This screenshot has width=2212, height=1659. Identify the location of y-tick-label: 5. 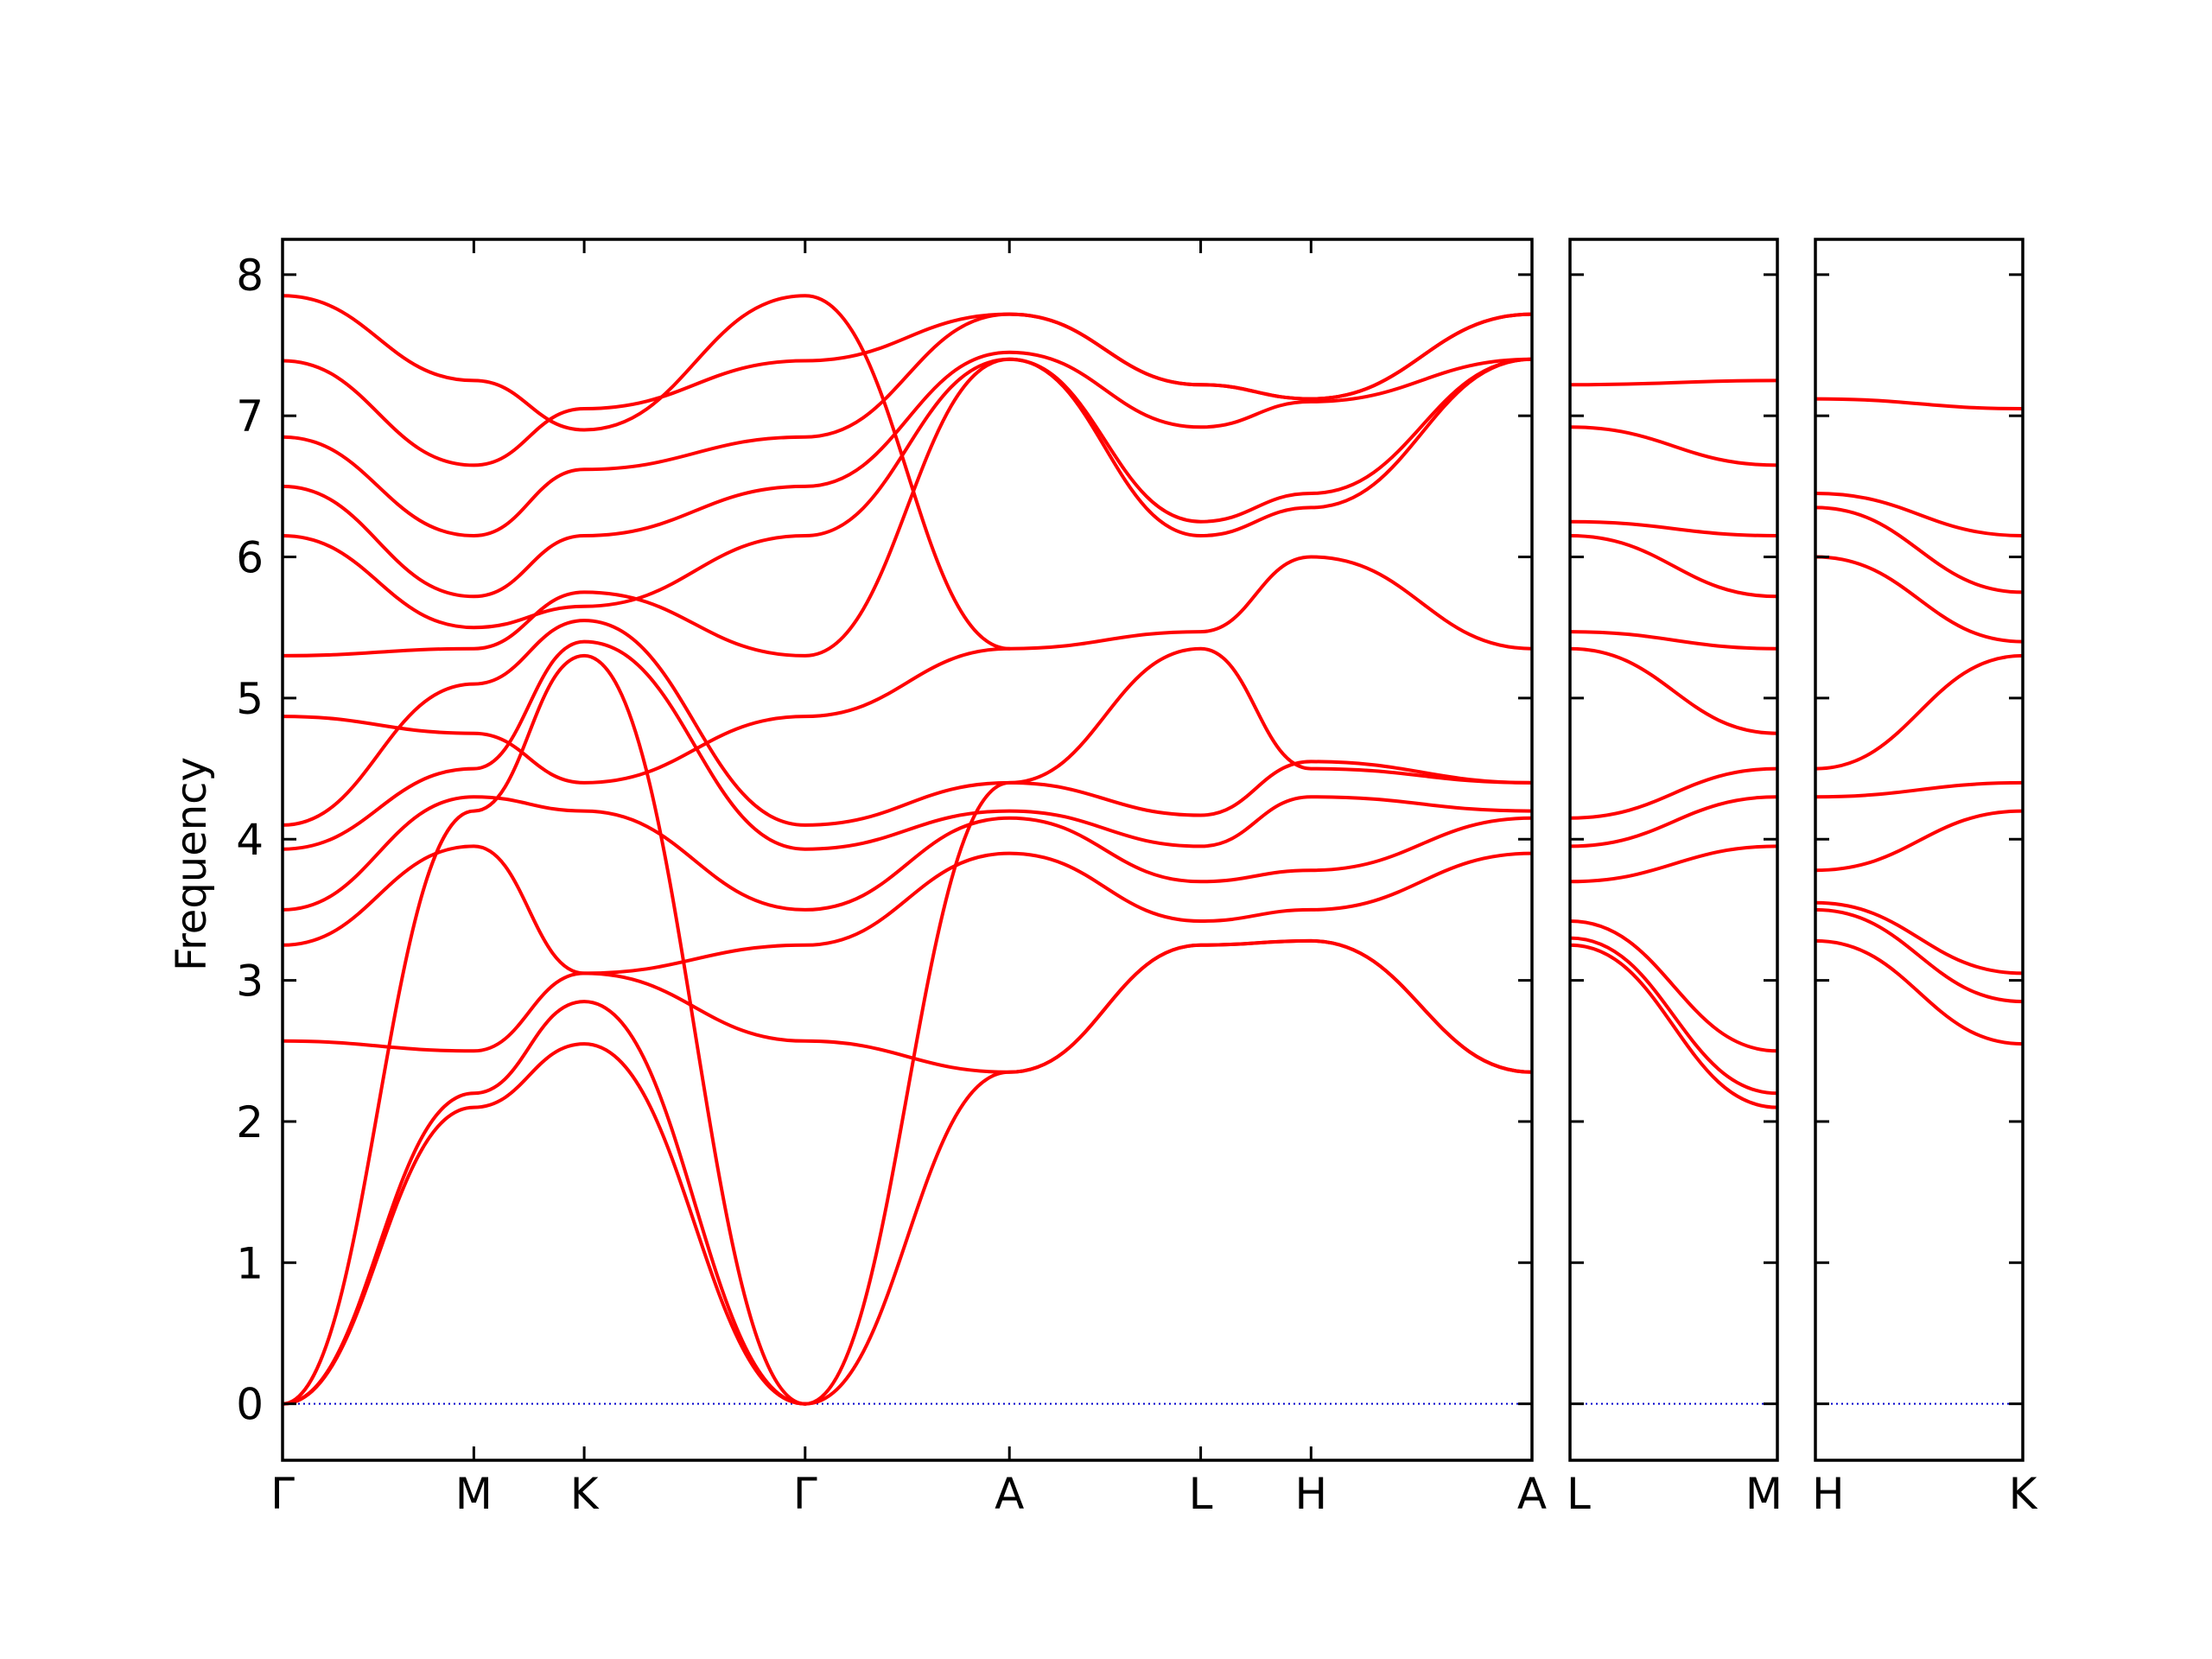
(250, 699).